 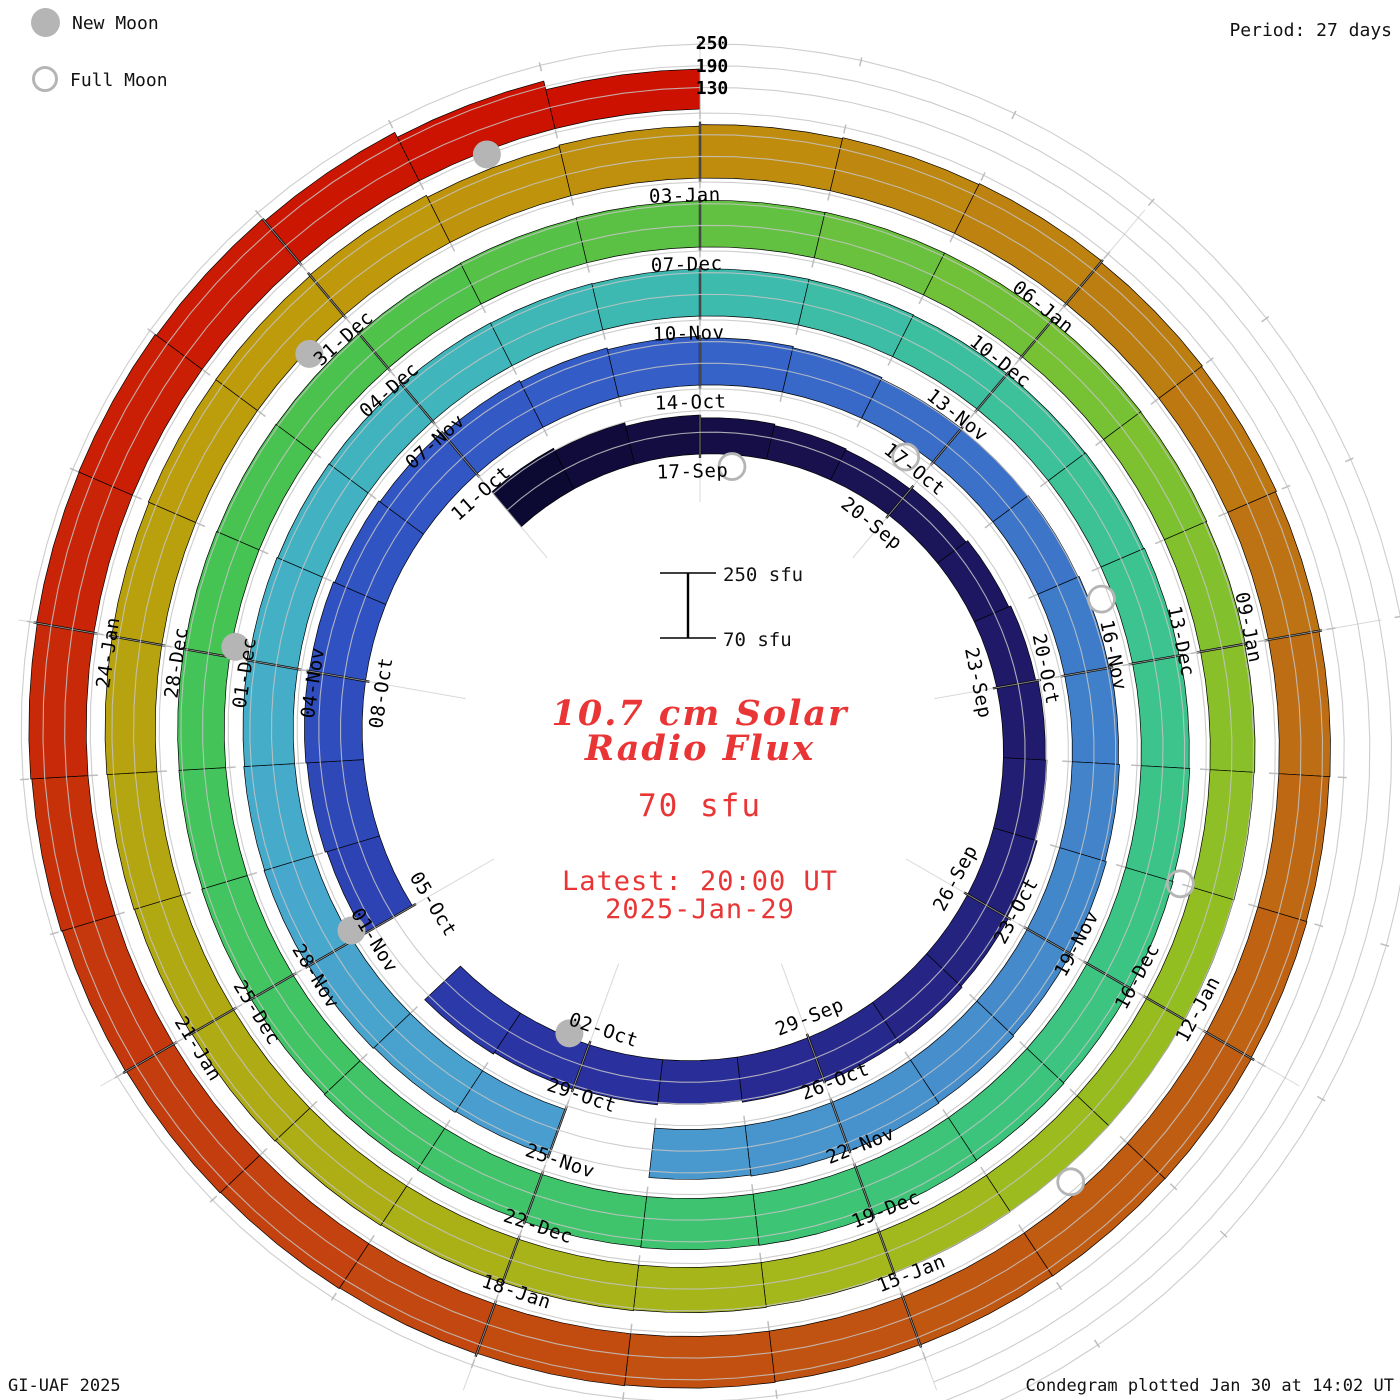 I want to click on radial-axis-label-190: 190, so click(x=712, y=66).